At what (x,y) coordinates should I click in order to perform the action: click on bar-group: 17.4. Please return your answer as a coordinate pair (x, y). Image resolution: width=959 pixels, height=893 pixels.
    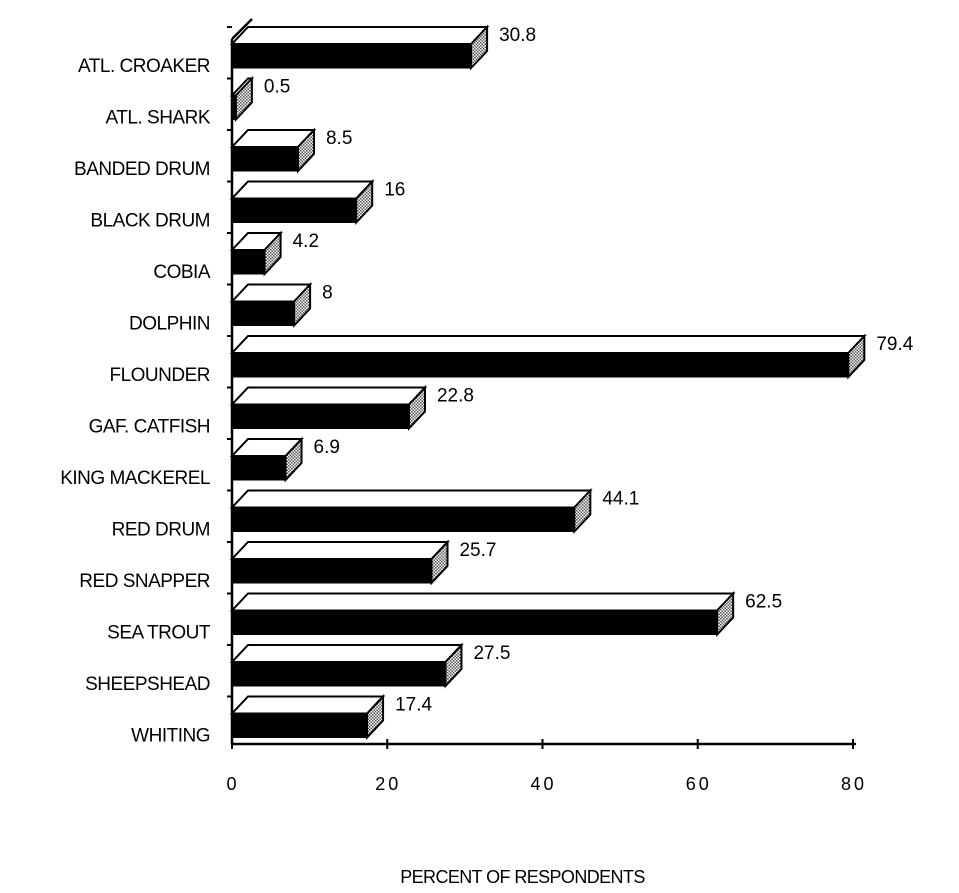
    Looking at the image, I should click on (330, 717).